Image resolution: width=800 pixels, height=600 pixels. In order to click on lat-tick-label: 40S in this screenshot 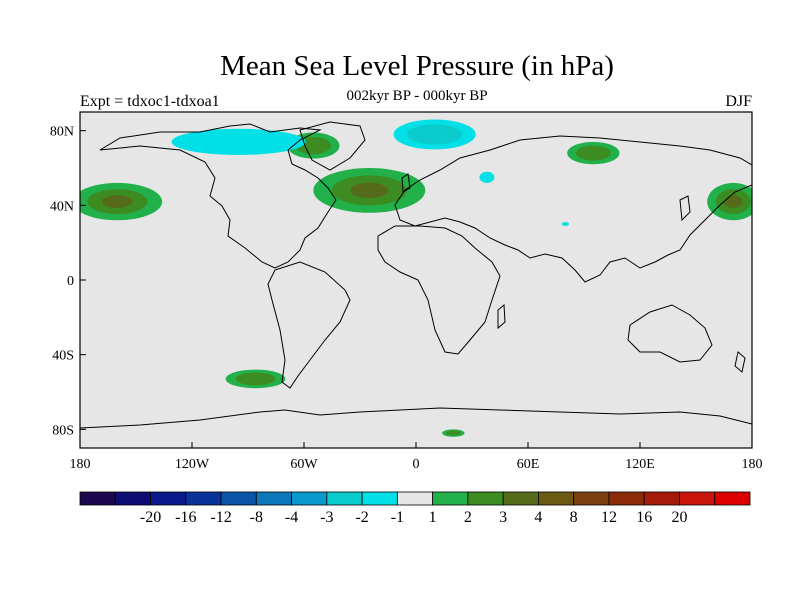, I will do `click(63, 356)`.